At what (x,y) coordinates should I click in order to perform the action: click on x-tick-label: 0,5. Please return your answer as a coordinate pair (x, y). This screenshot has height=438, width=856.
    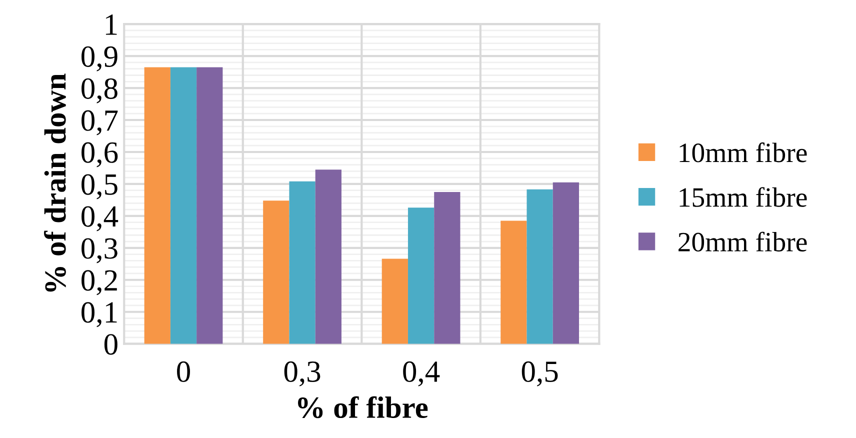
    Looking at the image, I should click on (540, 373).